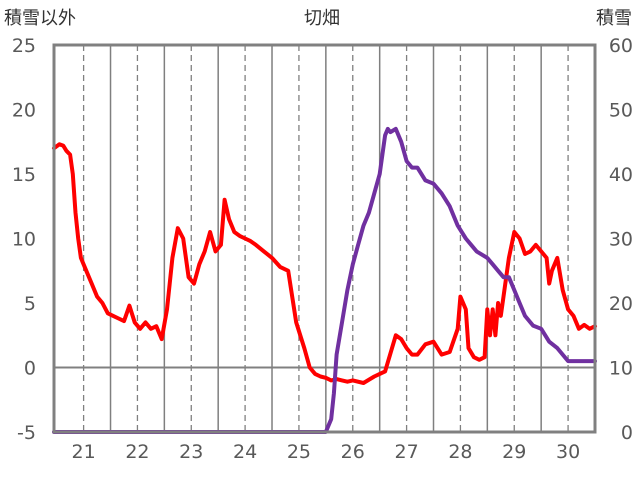  What do you see at coordinates (40, 18) in the screenshot?
I see `left-axis-title: 積雪以外` at bounding box center [40, 18].